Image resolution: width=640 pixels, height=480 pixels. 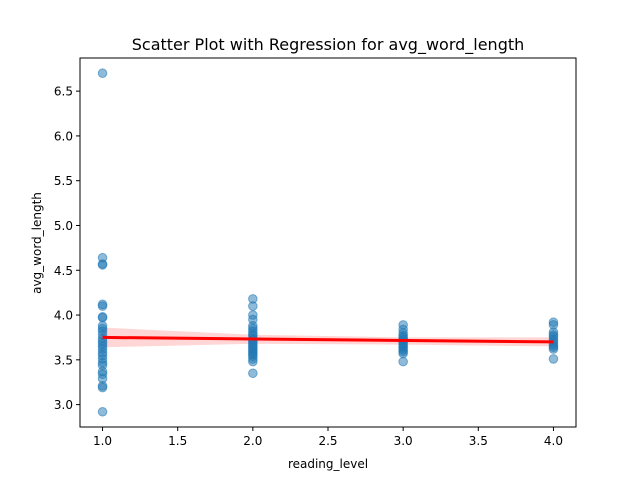 What do you see at coordinates (63, 92) in the screenshot?
I see `y-tick-label-7: 6.5` at bounding box center [63, 92].